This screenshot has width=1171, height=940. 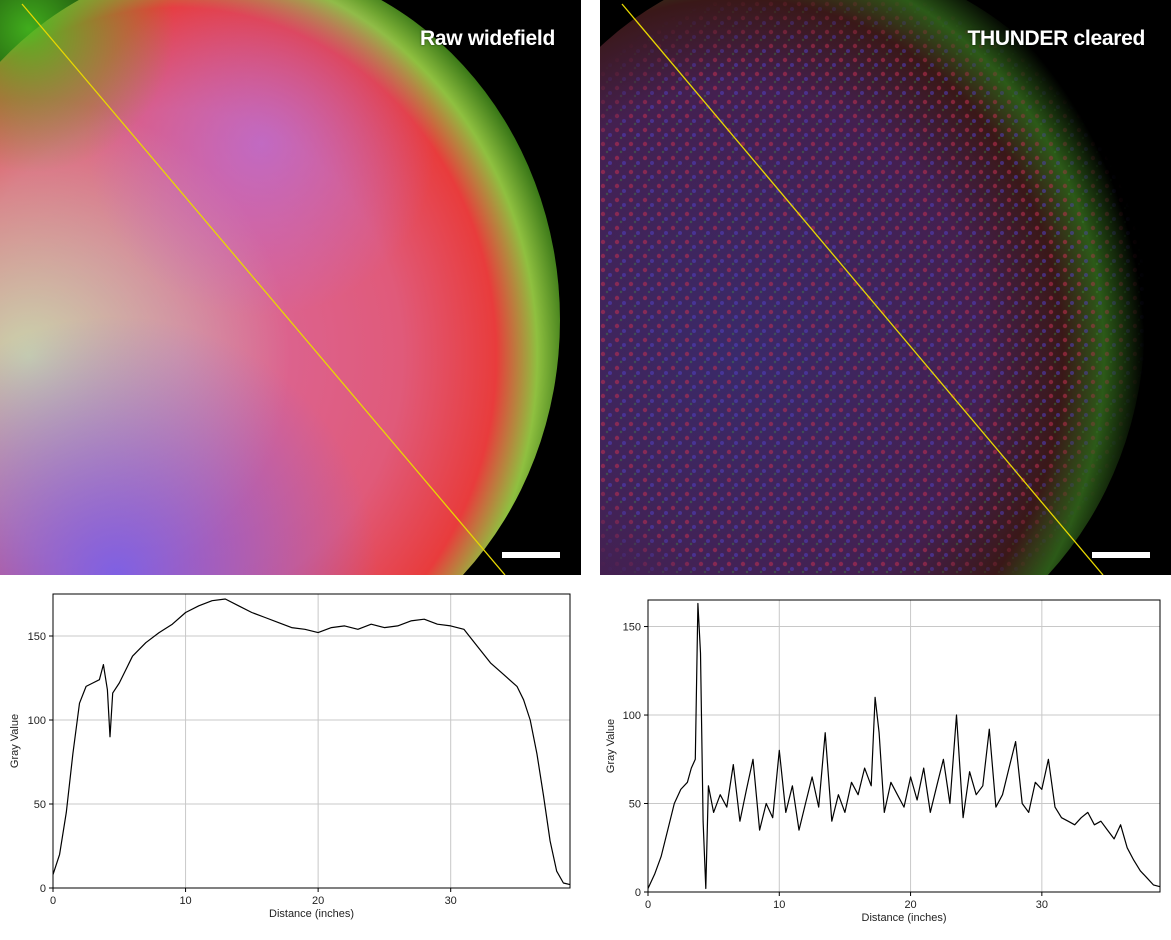 I want to click on panel-title: THUNDER cleared, so click(x=1056, y=38).